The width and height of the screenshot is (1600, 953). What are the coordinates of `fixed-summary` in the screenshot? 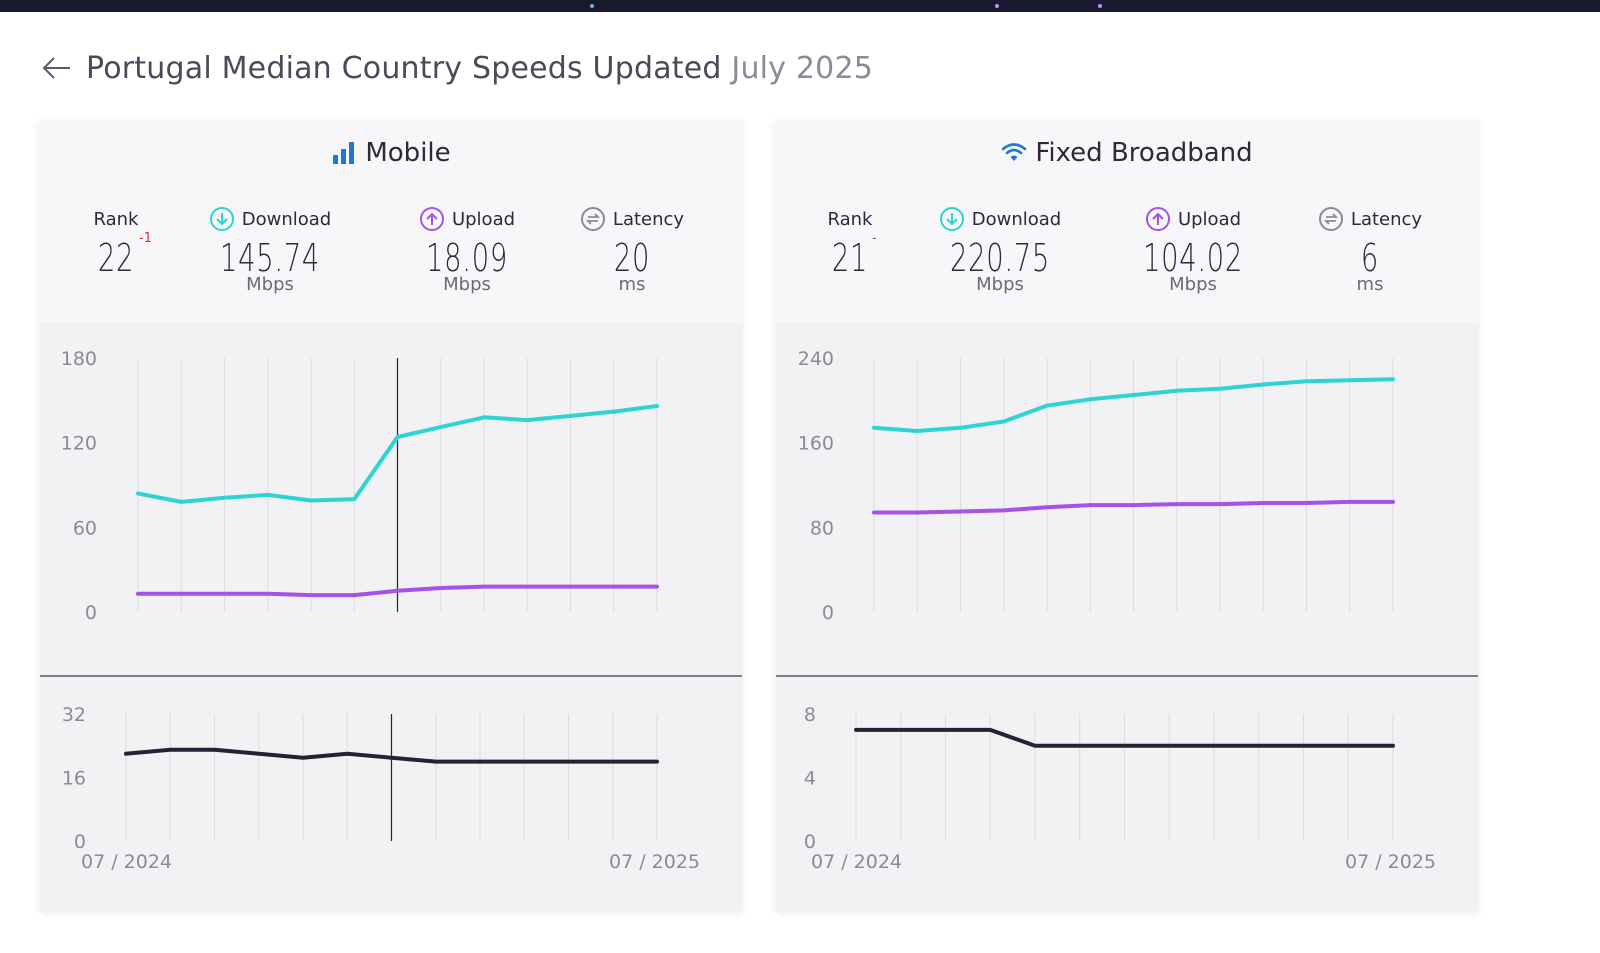 It's located at (1127, 221).